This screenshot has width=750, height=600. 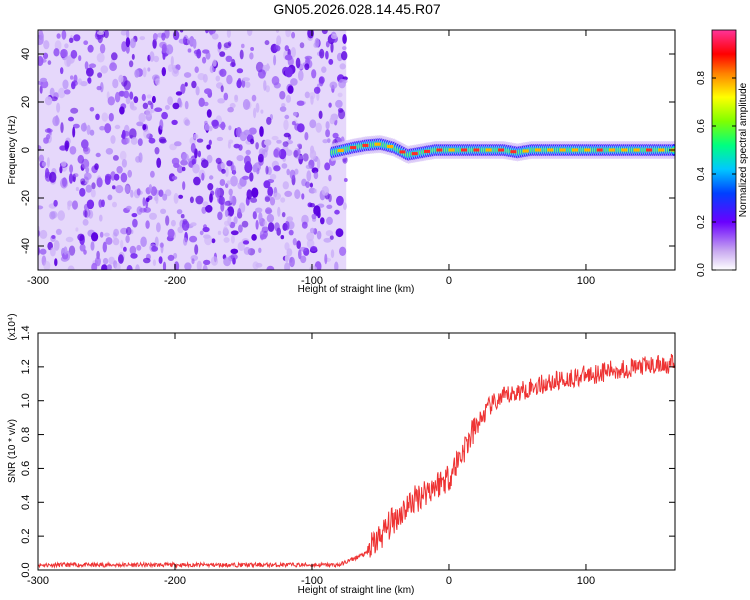 What do you see at coordinates (449, 281) in the screenshot?
I see `spectrogram-x-tick-label: 0` at bounding box center [449, 281].